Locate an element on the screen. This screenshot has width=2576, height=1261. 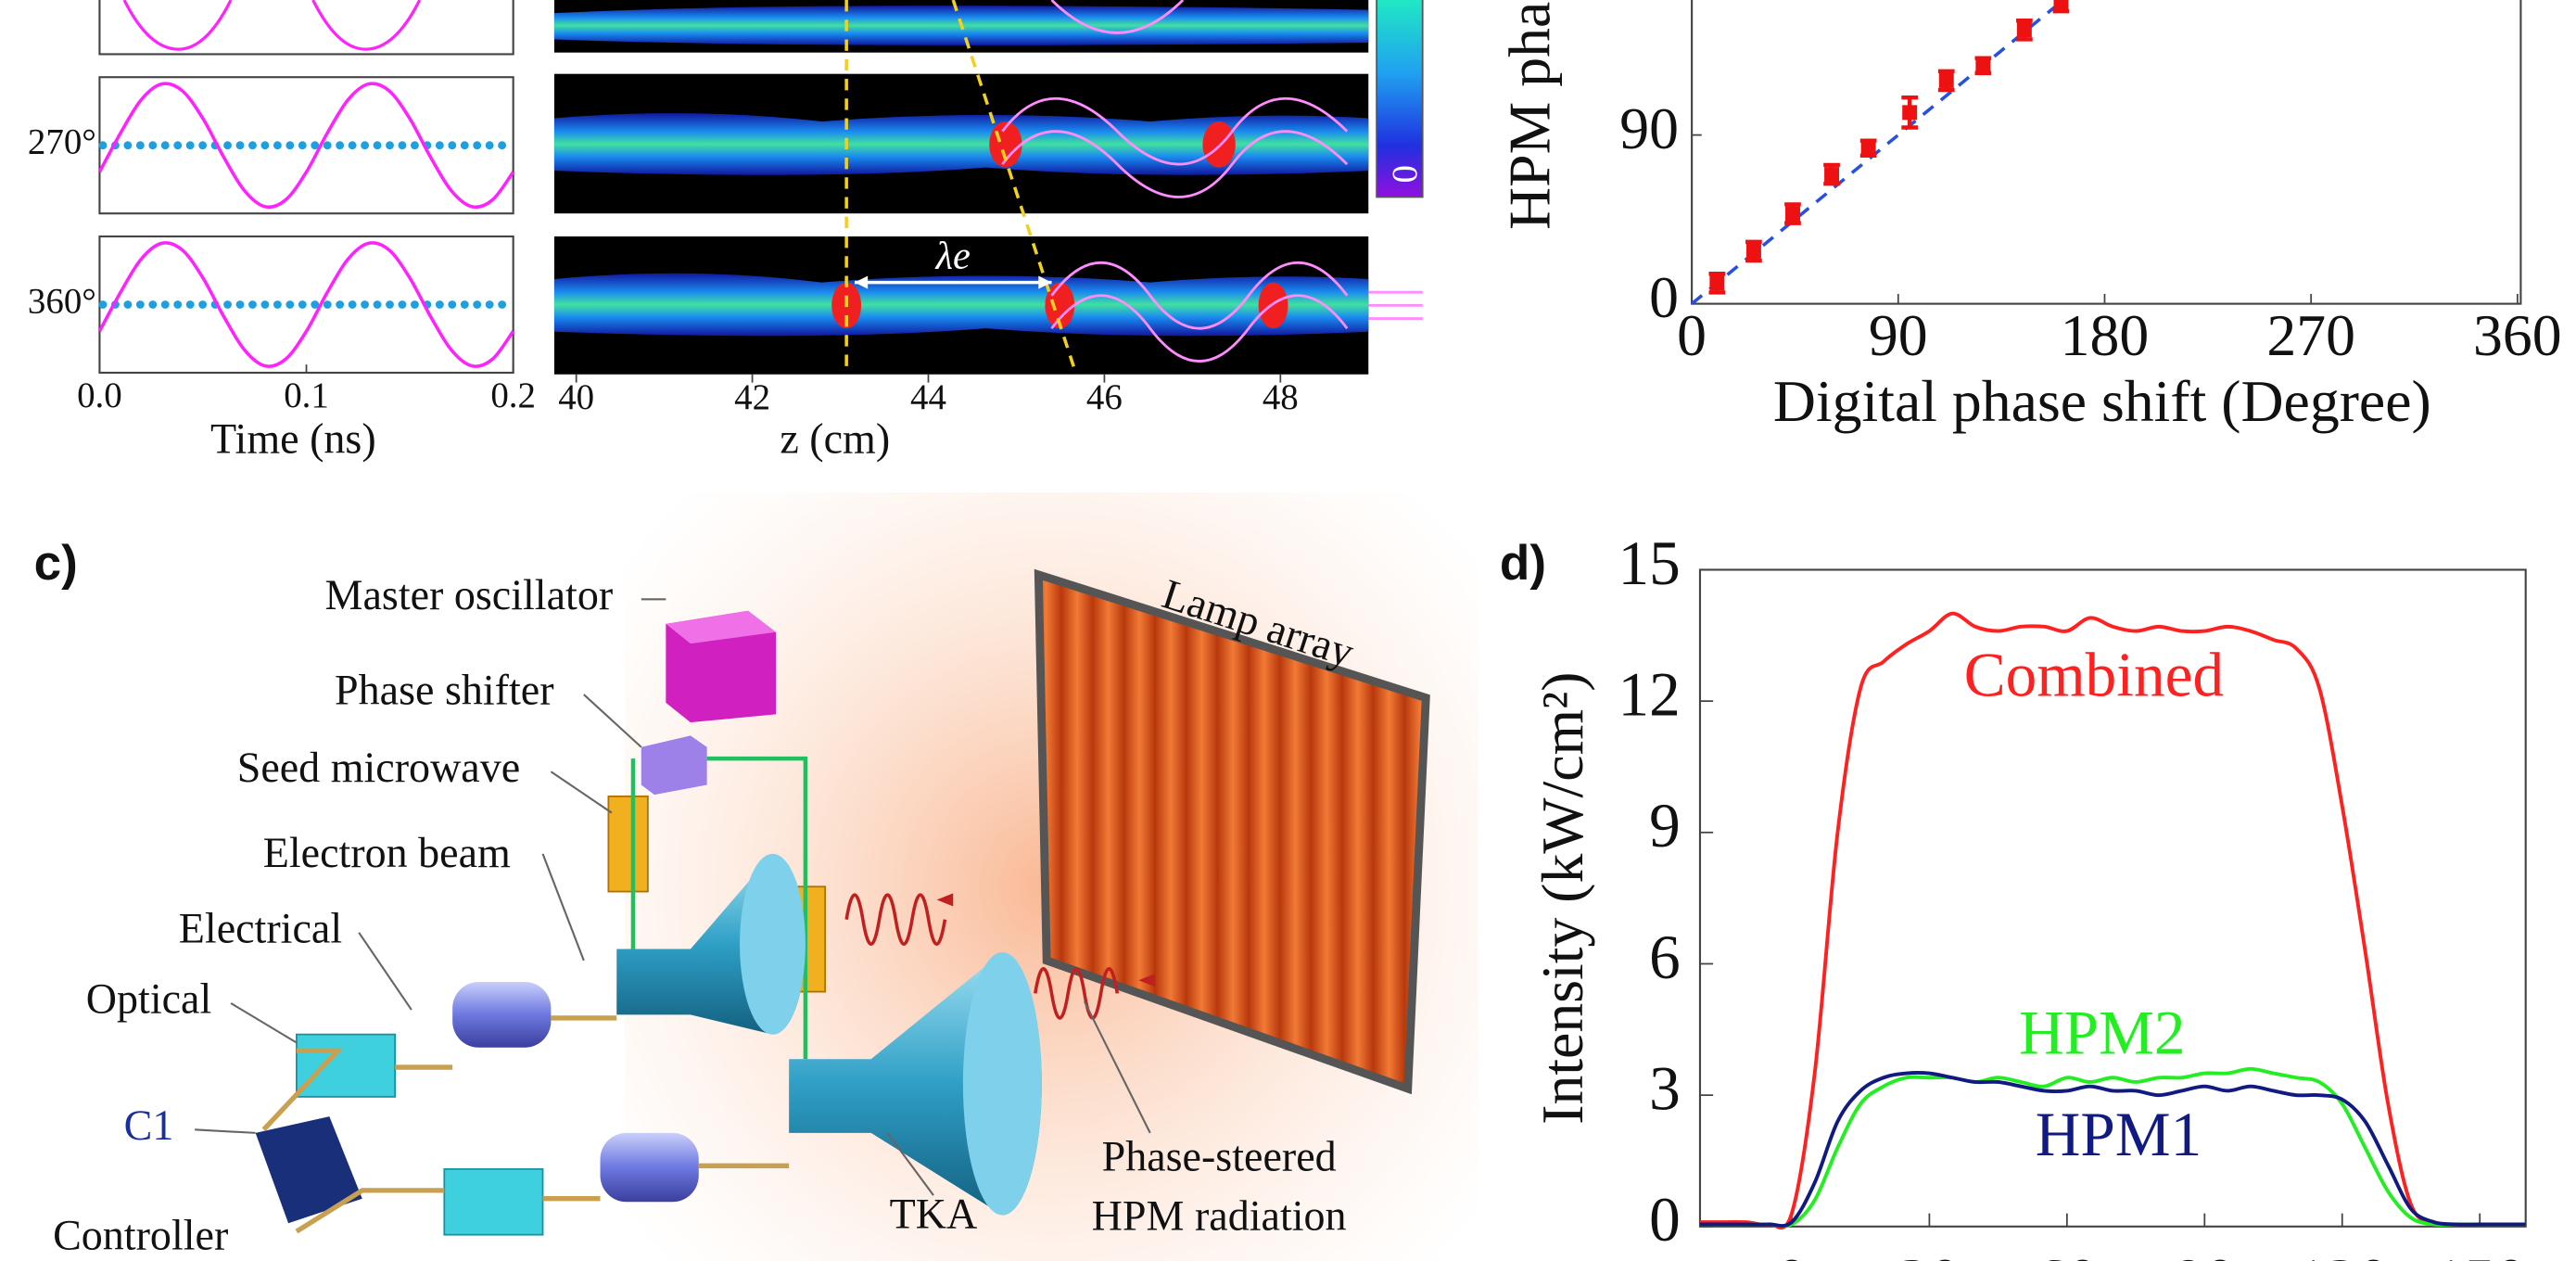
colorbar-label: 0 is located at coordinates (1405, 174).